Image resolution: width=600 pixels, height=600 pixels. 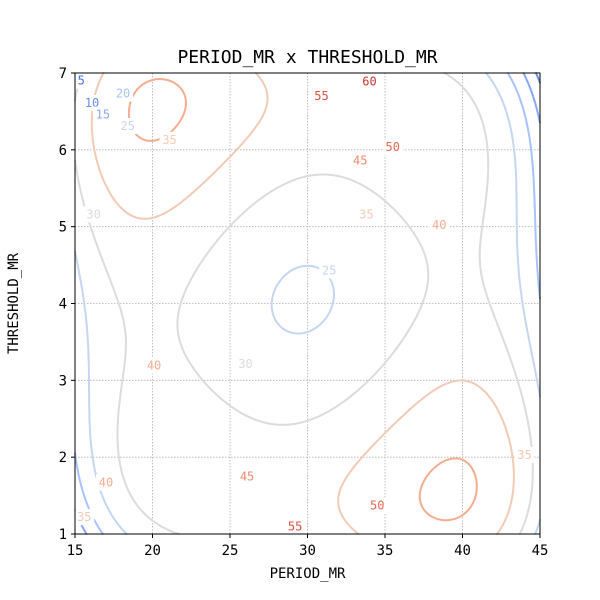 I want to click on contour-label-text: 5, so click(x=81, y=81).